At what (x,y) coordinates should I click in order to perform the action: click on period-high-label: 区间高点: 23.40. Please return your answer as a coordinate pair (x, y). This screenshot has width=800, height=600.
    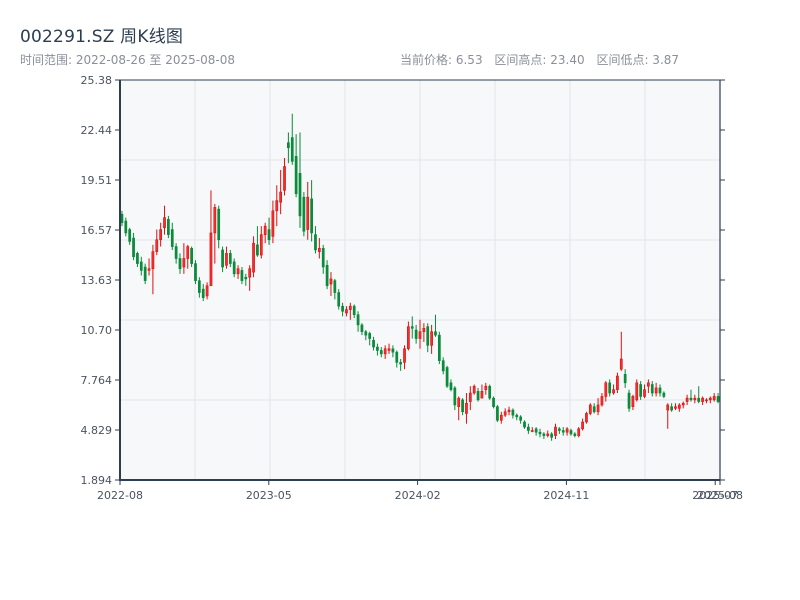
    Looking at the image, I should click on (539, 60).